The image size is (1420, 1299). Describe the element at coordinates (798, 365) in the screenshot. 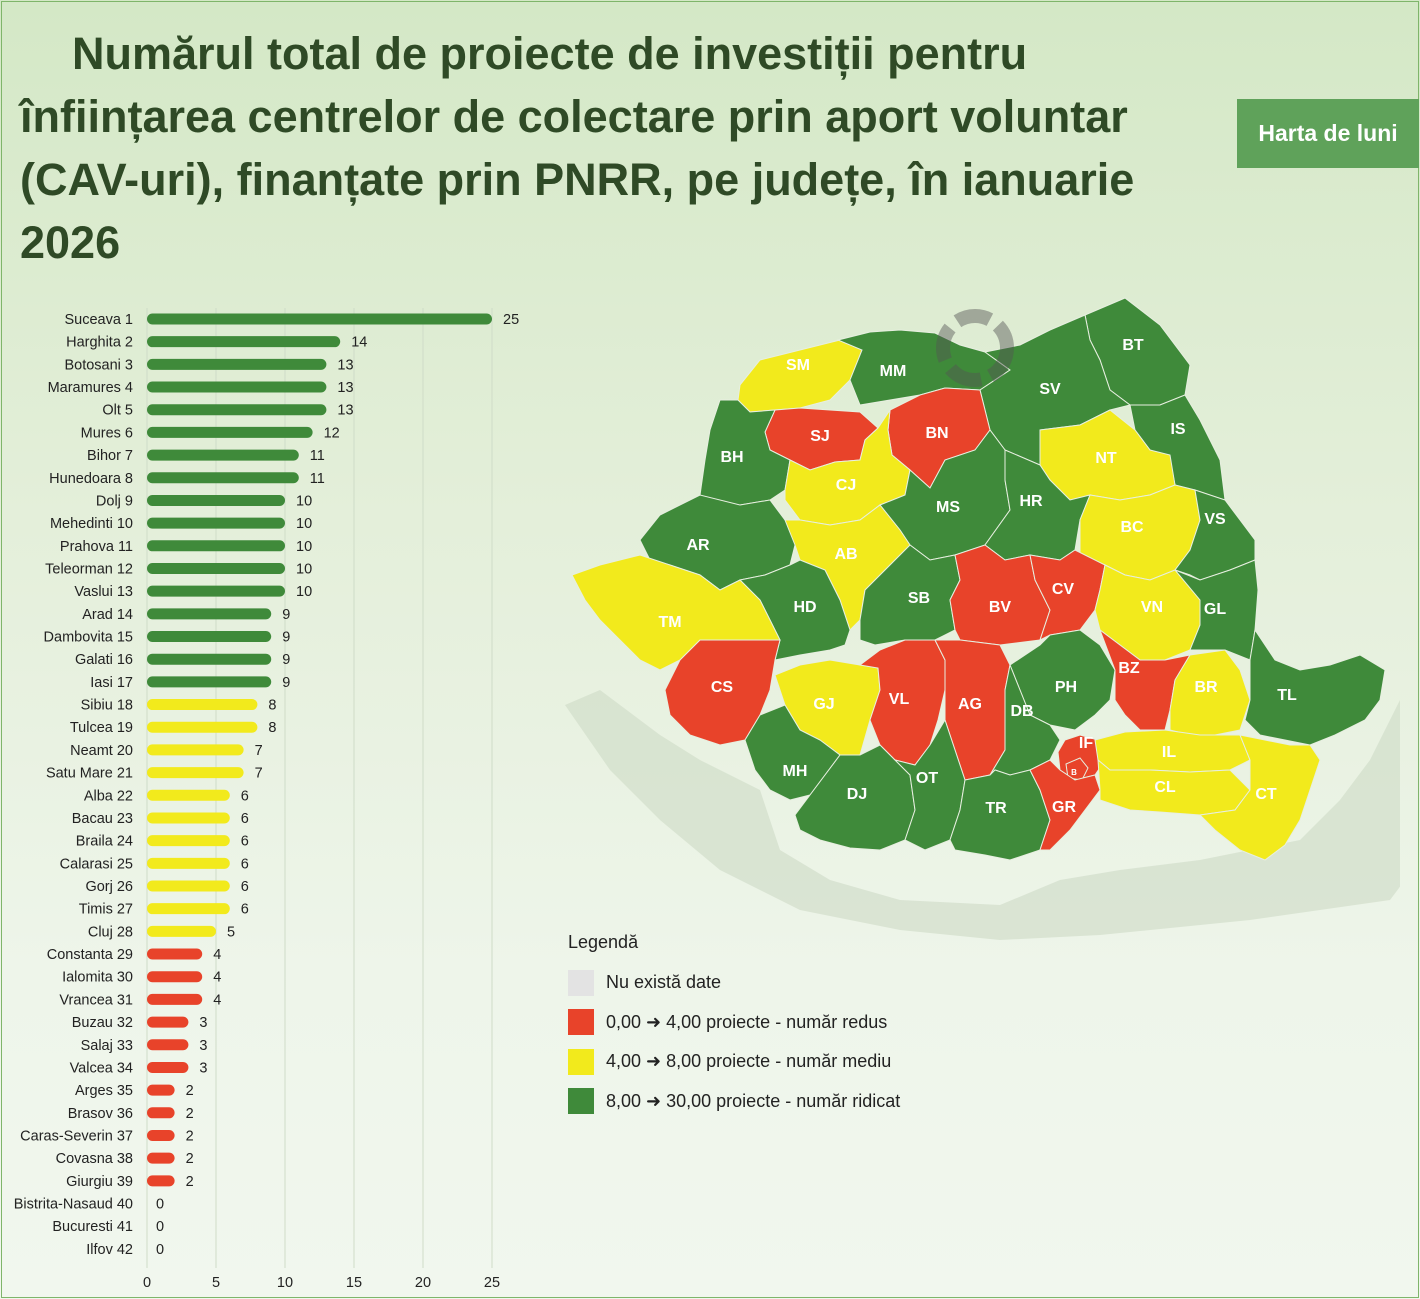

I see `county-label: SM` at that location.